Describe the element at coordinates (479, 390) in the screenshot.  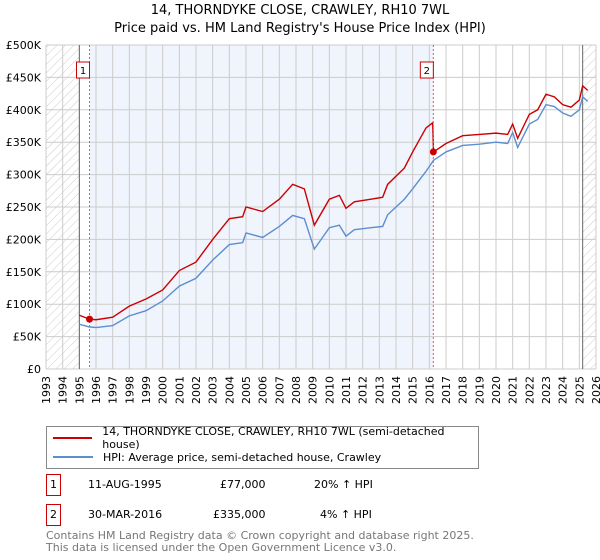
I see `x-tick-label: 2019` at that location.